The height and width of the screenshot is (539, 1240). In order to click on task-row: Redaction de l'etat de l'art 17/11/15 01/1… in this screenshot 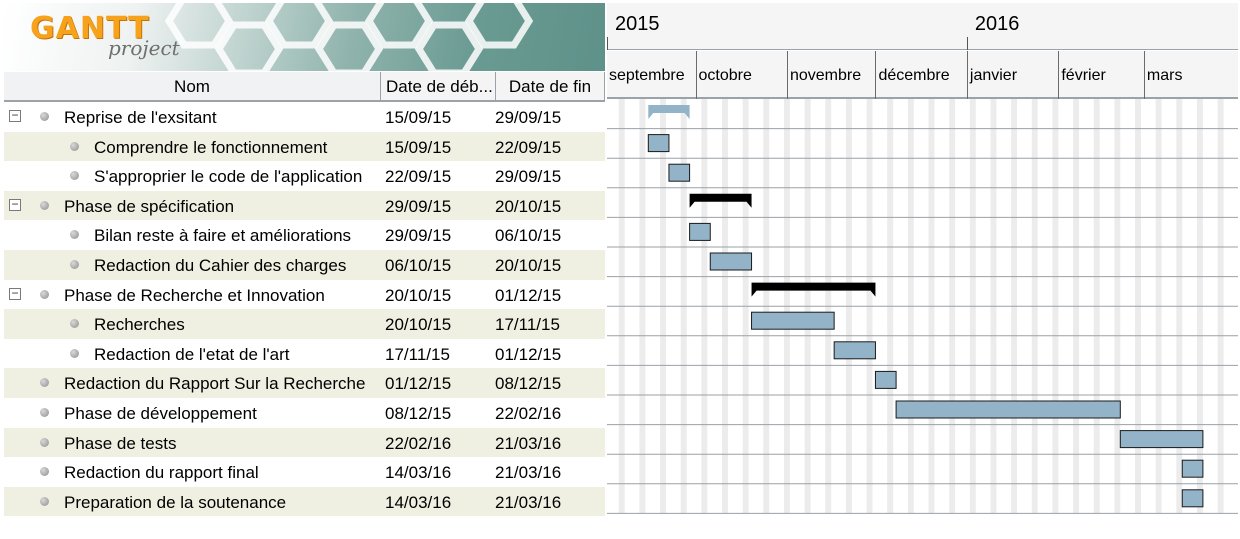, I will do `click(304, 354)`.